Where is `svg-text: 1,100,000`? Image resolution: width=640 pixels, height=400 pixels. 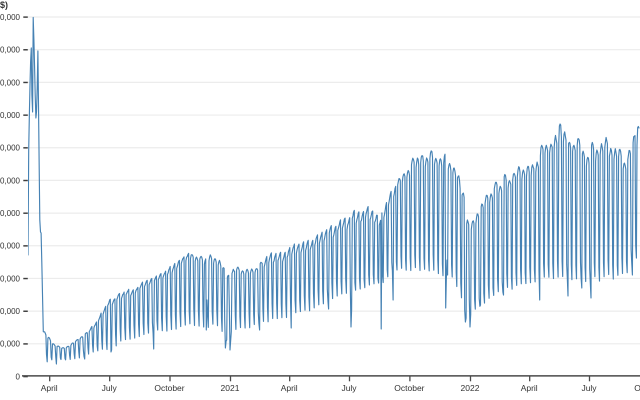
svg-text: 1,100,000 is located at coordinates (10, 17).